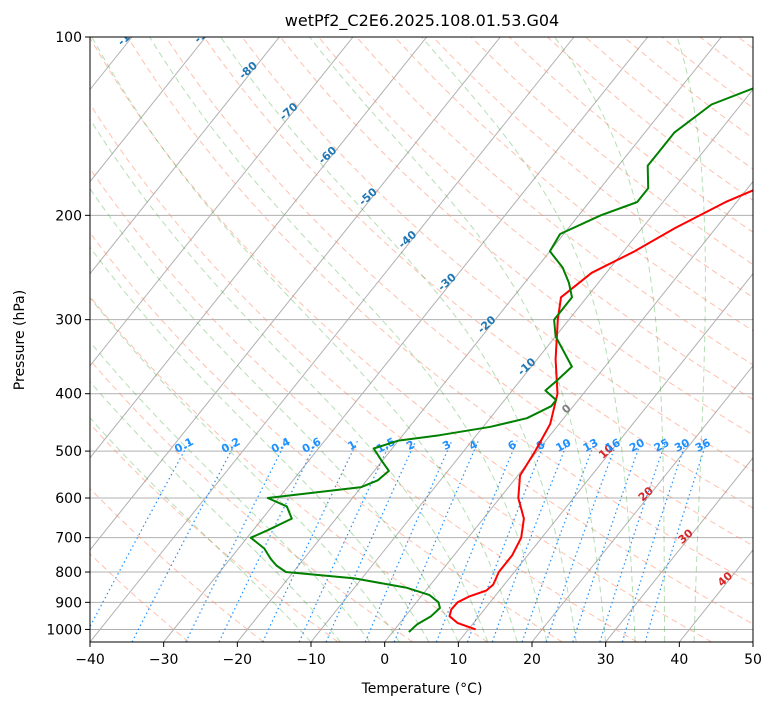  Describe the element at coordinates (164, 660) in the screenshot. I see `x-tick-label: −30` at that location.